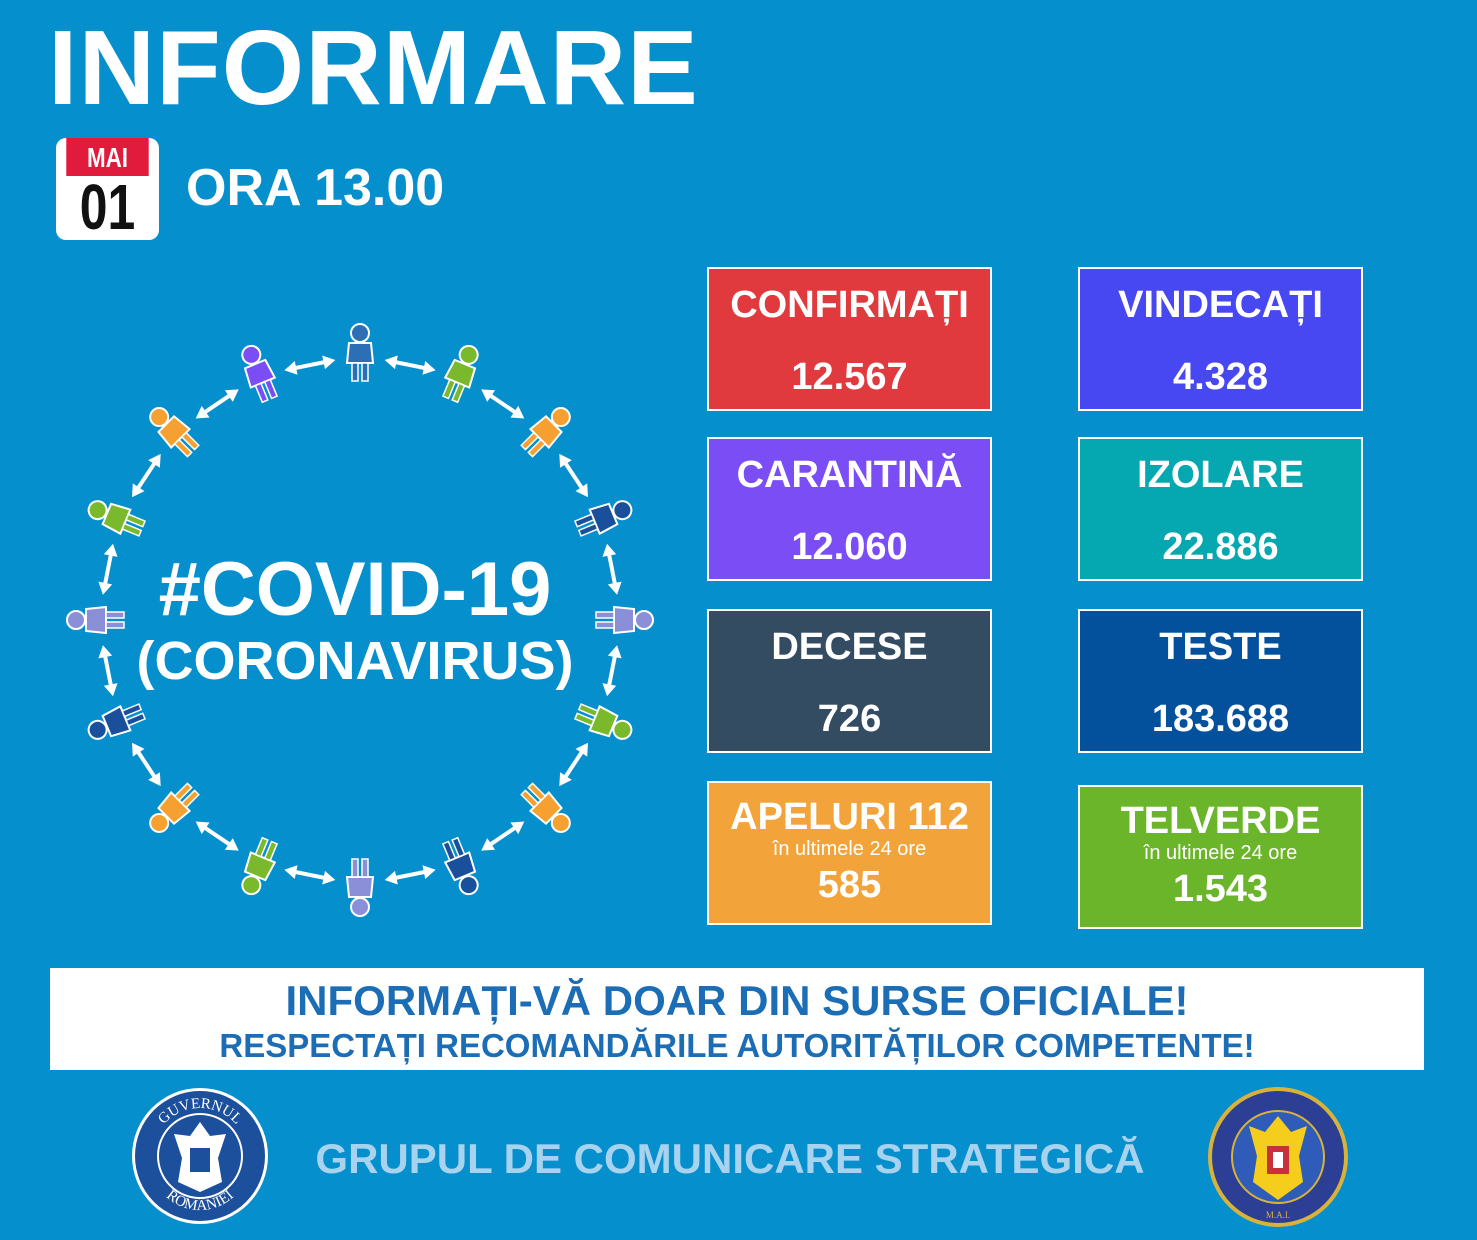 This screenshot has width=1477, height=1240. Describe the element at coordinates (1220, 681) in the screenshot. I see `stat-tests: TESTE 183.688` at that location.